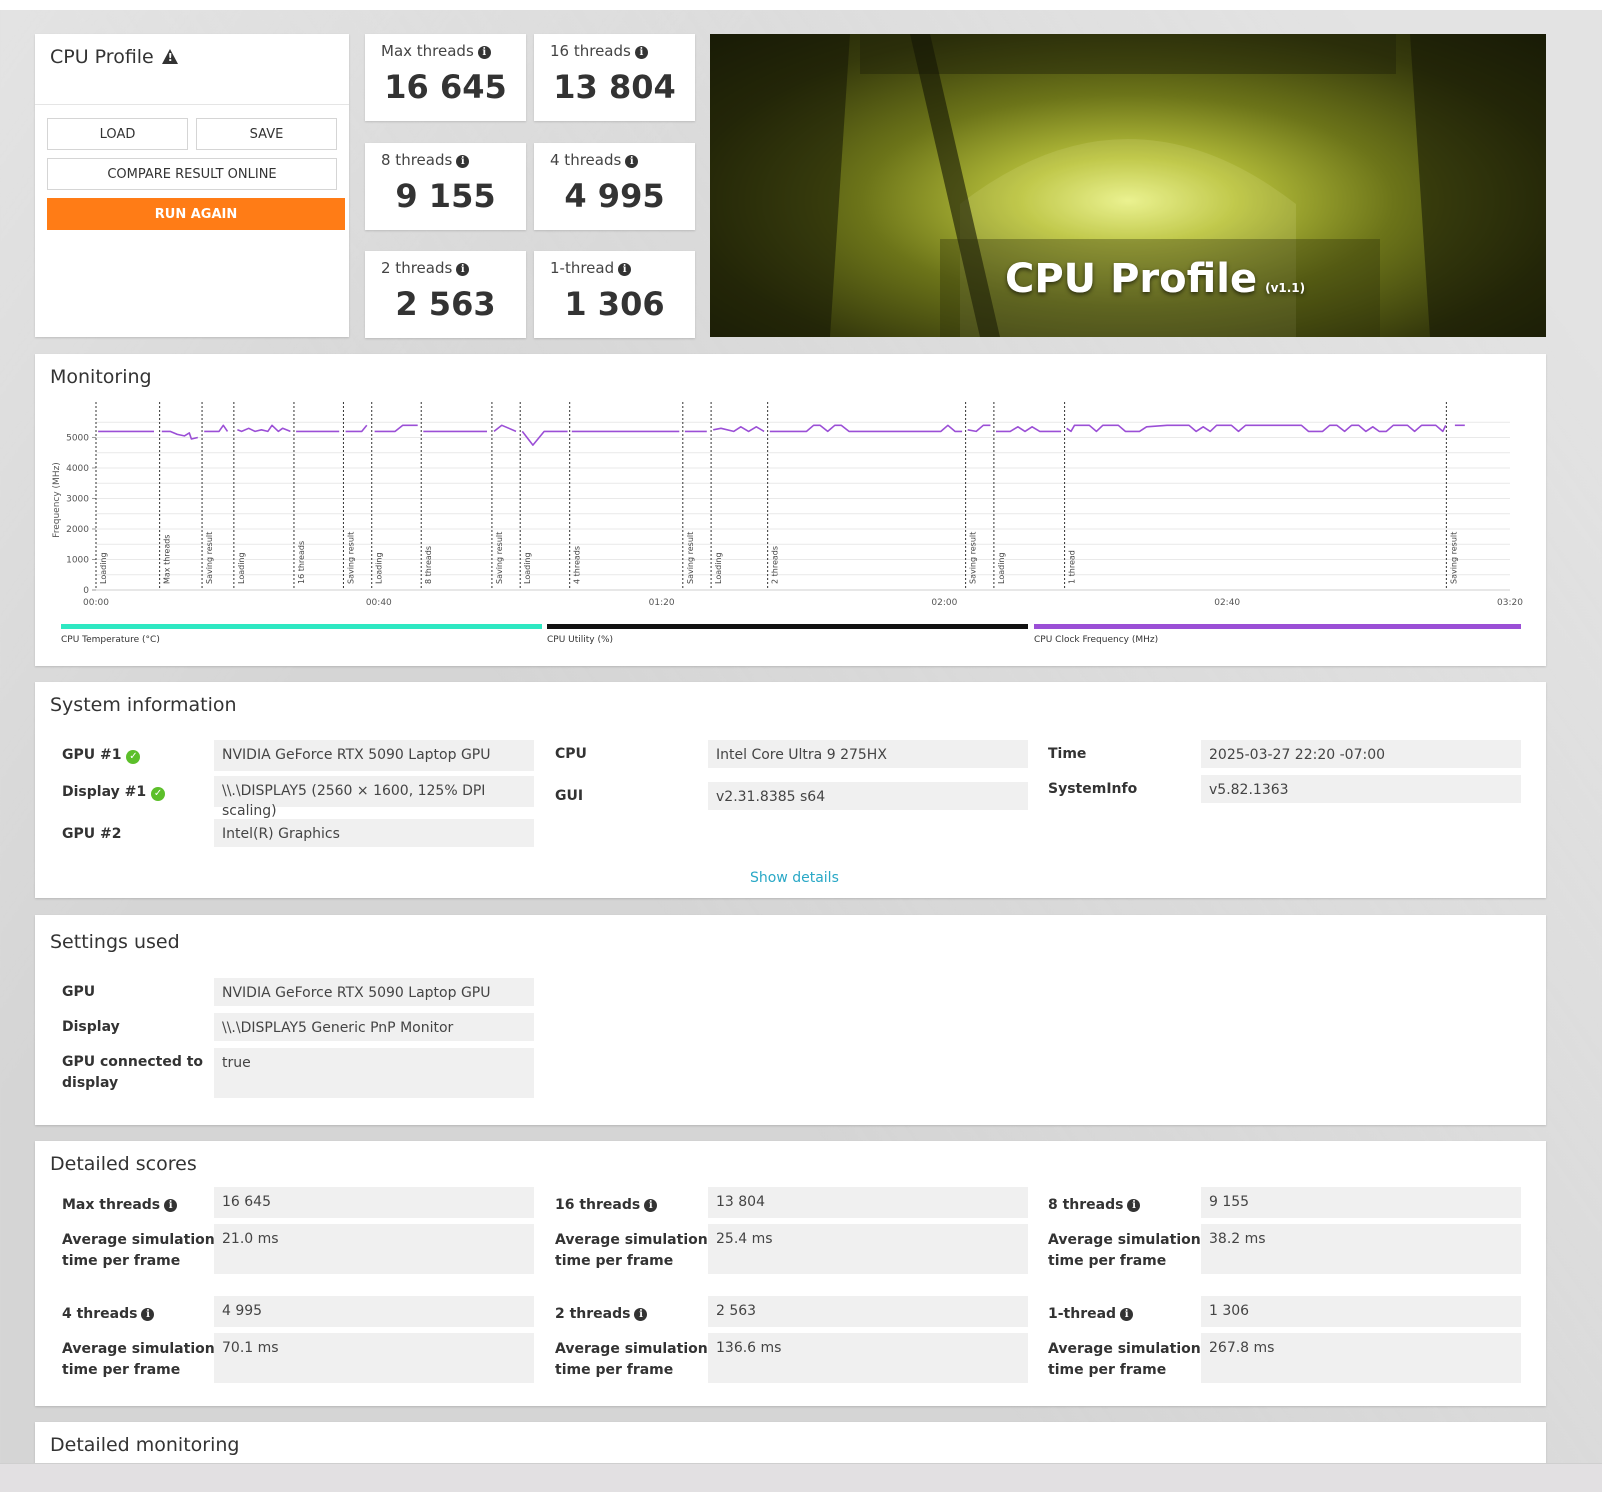 The width and height of the screenshot is (1602, 1492). I want to click on score-tile-label: Max threads i, so click(436, 51).